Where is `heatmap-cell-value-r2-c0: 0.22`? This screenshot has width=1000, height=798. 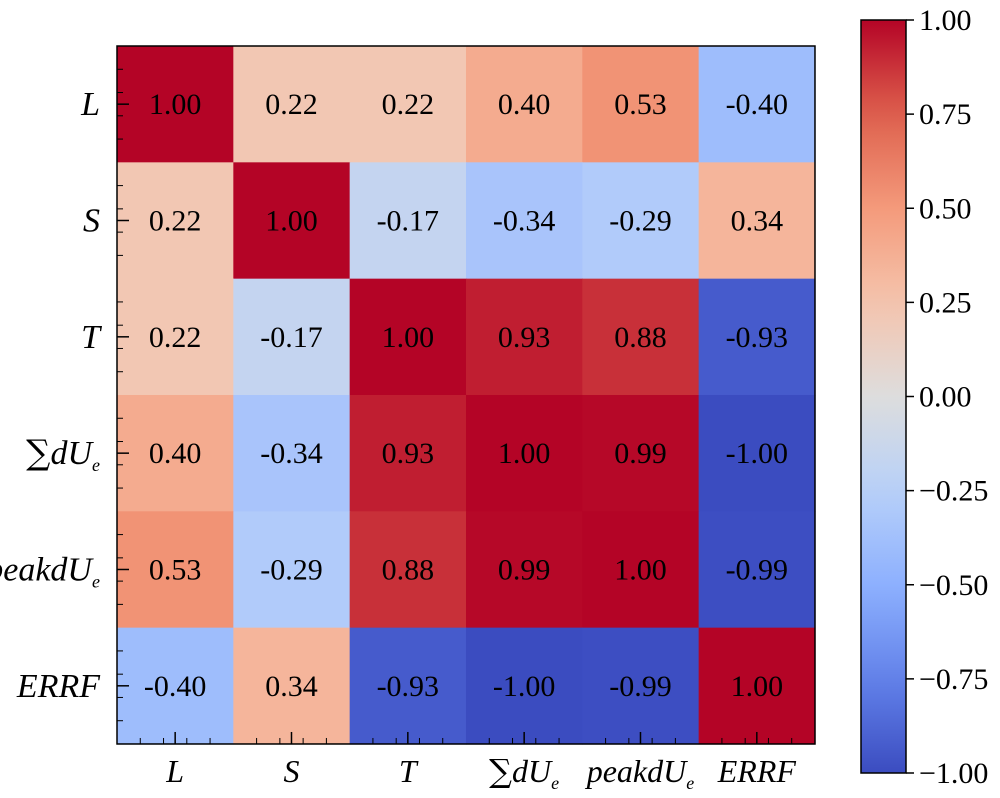
heatmap-cell-value-r2-c0: 0.22 is located at coordinates (175, 337).